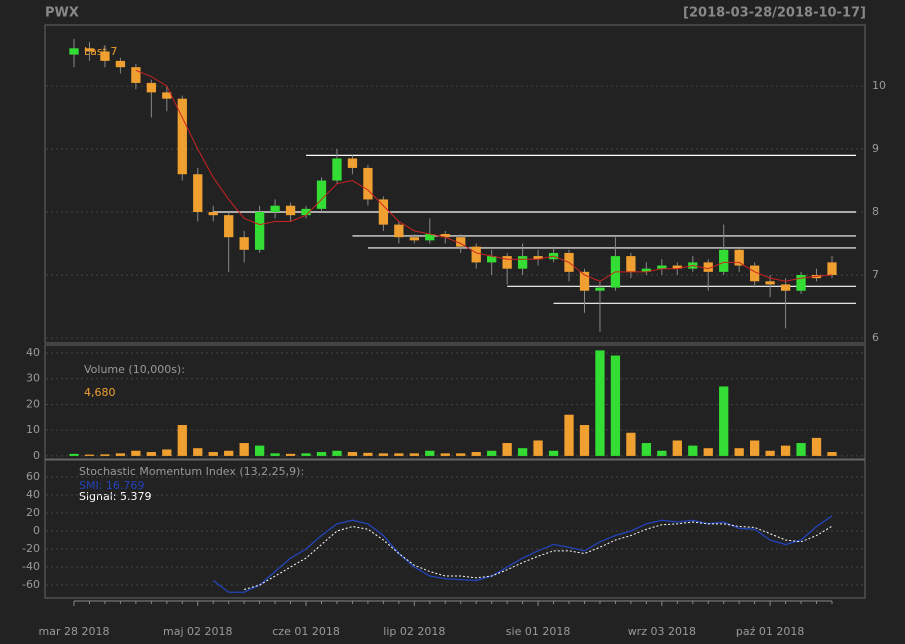  What do you see at coordinates (414, 631) in the screenshot?
I see `x-tick-label: lip 02 2018` at bounding box center [414, 631].